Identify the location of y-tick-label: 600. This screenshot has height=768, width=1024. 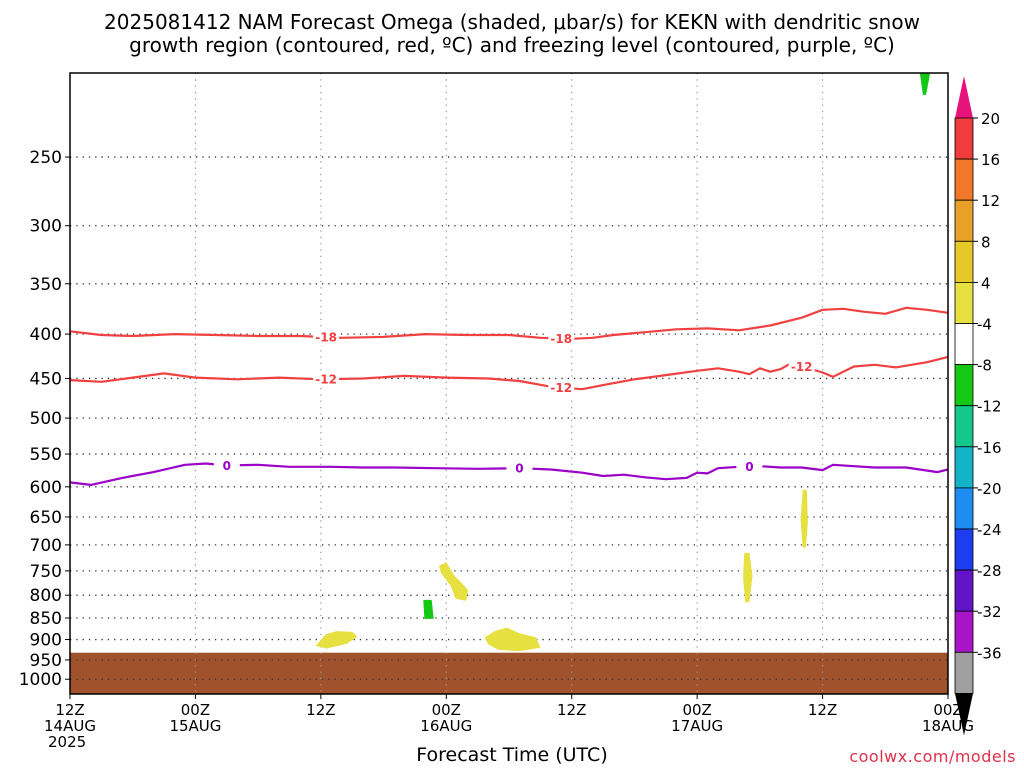
(46, 488).